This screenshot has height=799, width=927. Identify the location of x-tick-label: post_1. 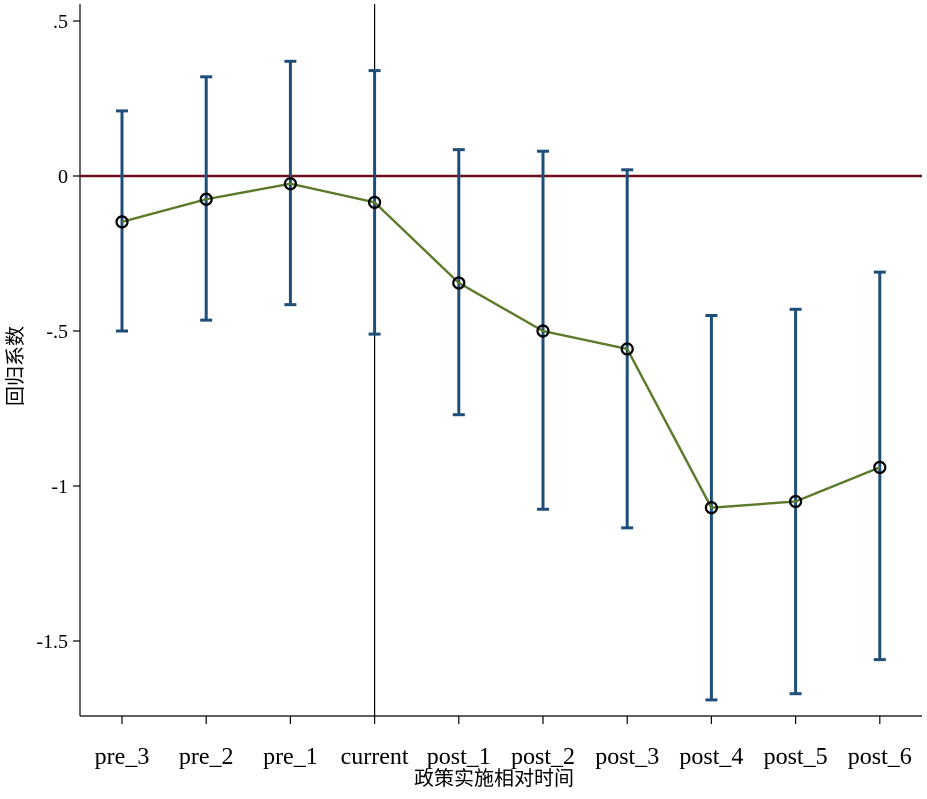
(459, 757).